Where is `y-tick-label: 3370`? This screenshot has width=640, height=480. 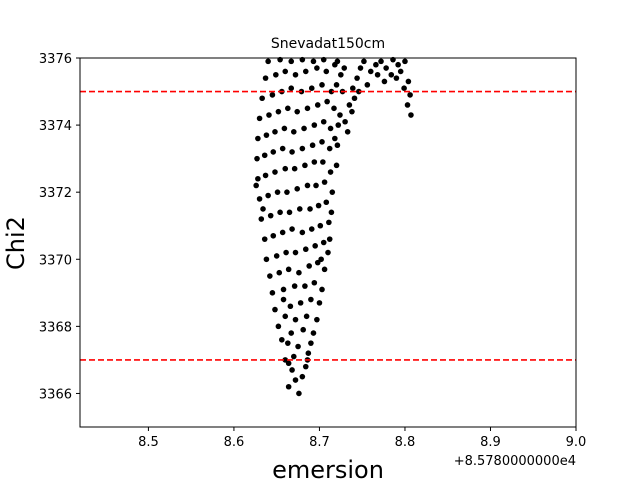 y-tick-label: 3370 is located at coordinates (55, 260).